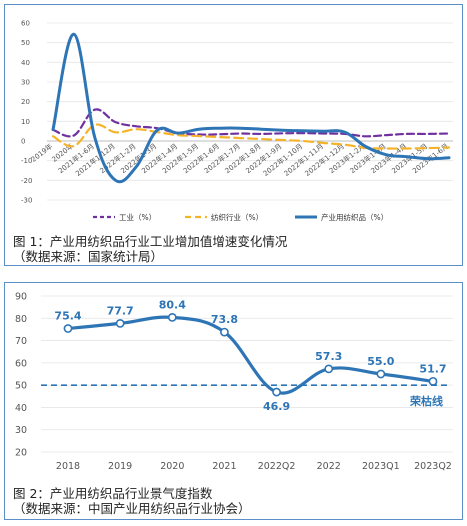 The height and width of the screenshot is (526, 467). What do you see at coordinates (120, 466) in the screenshot?
I see `chart2-x-tick-label: 2019` at bounding box center [120, 466].